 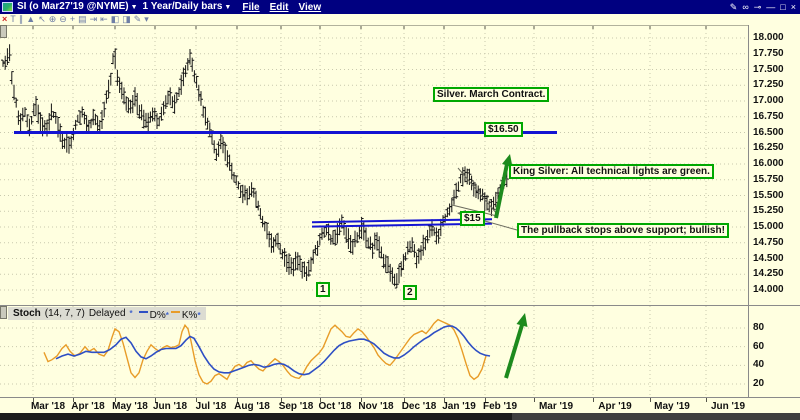 What do you see at coordinates (335, 406) in the screenshot?
I see `month-label: Oct '18` at bounding box center [335, 406].